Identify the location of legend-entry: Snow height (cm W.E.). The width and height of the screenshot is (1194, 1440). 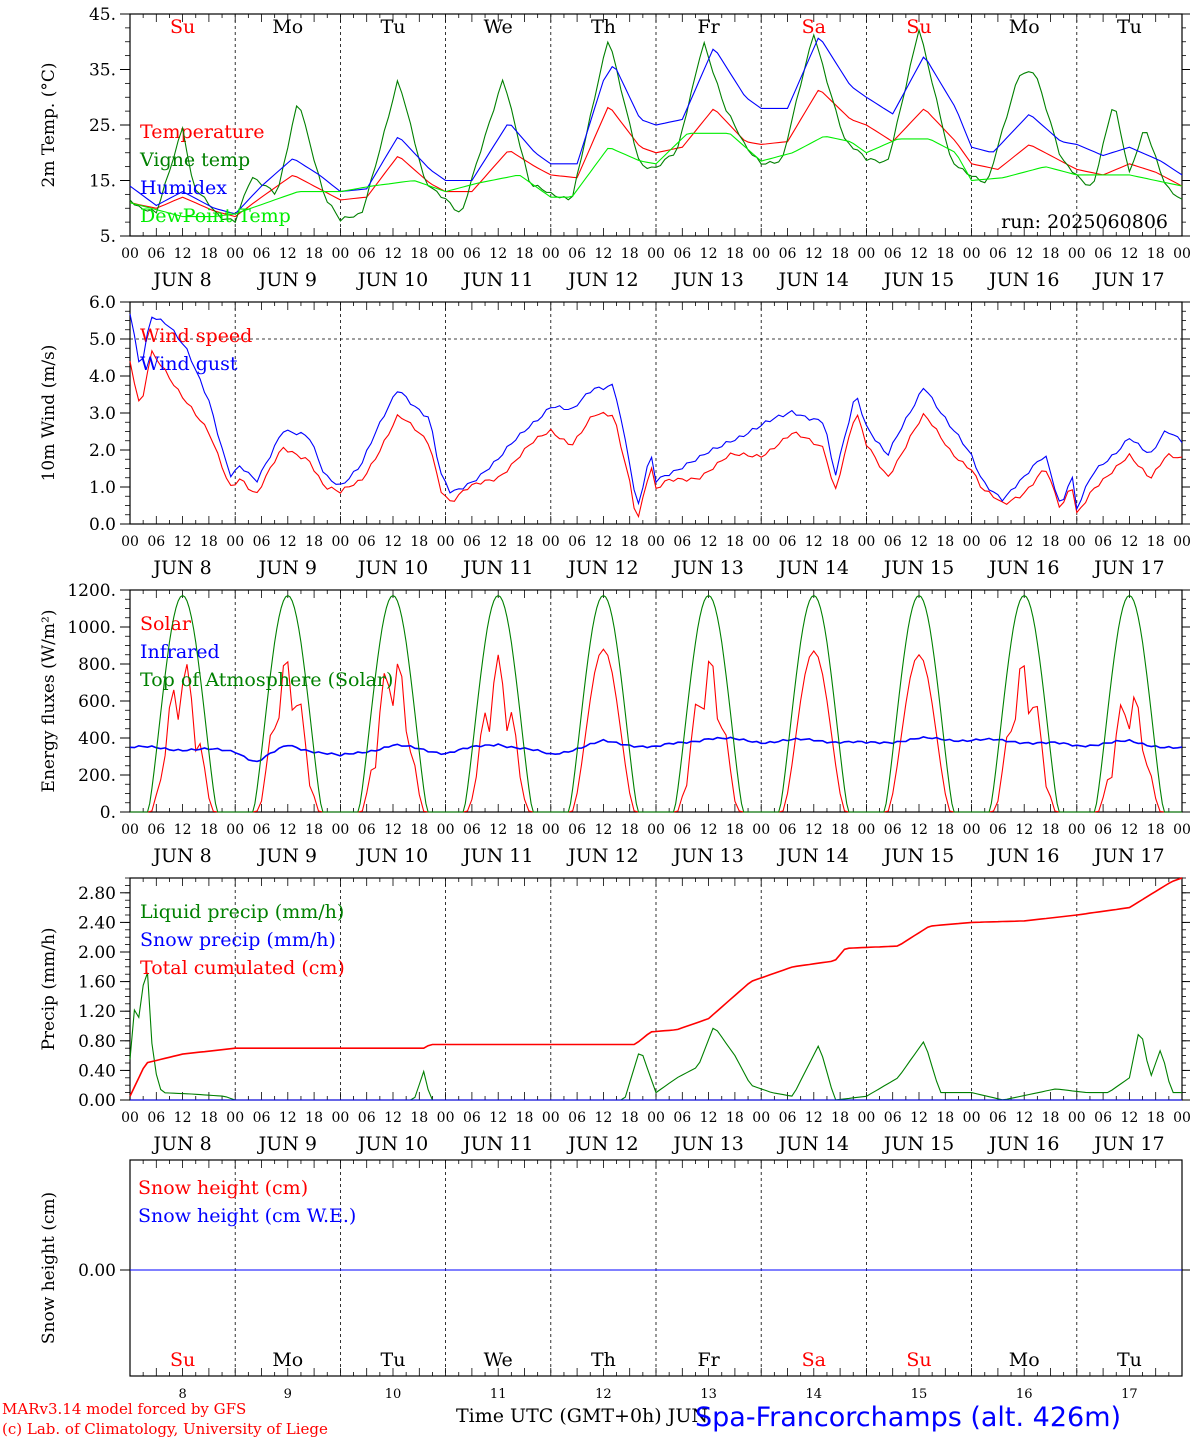
(247, 1216).